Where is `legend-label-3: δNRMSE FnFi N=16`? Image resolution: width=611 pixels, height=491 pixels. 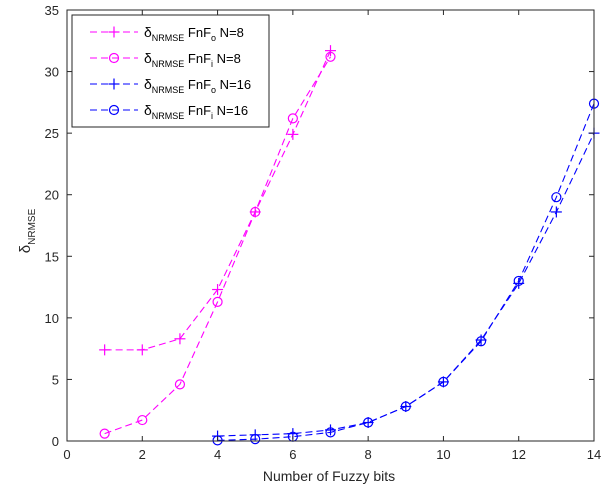 legend-label-3: δNRMSE FnFi N=16 is located at coordinates (196, 111).